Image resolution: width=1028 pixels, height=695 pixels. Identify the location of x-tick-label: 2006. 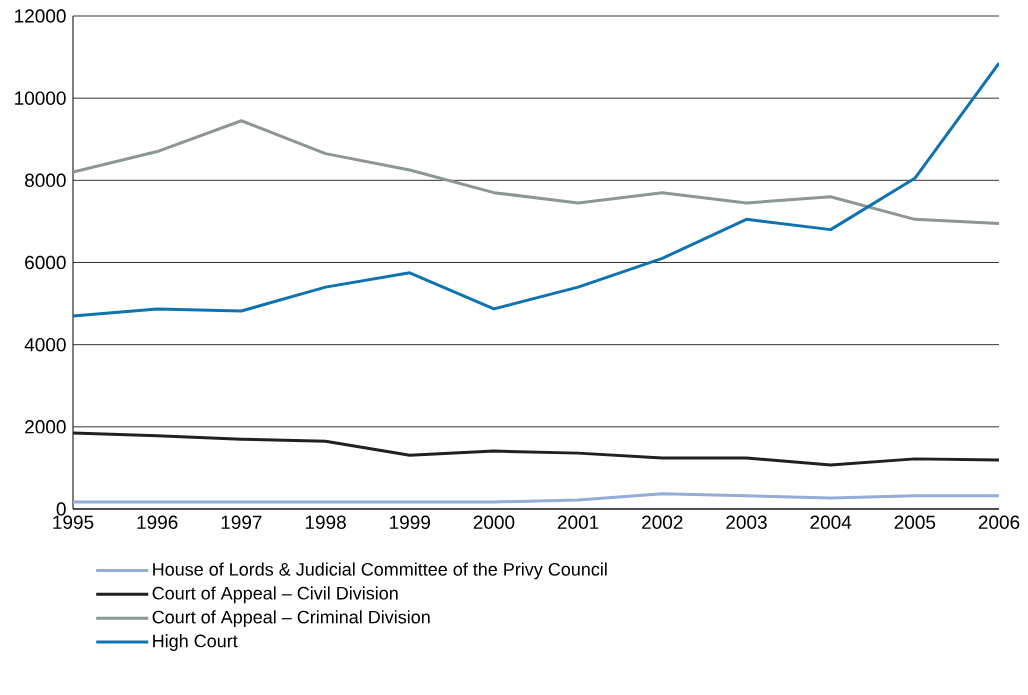
(999, 522).